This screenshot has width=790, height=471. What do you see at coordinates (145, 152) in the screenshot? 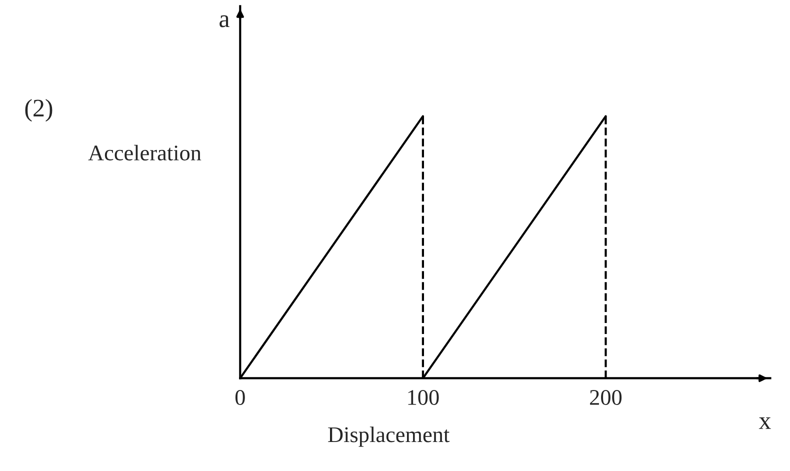
I see `y-axis-title: Acceleration` at bounding box center [145, 152].